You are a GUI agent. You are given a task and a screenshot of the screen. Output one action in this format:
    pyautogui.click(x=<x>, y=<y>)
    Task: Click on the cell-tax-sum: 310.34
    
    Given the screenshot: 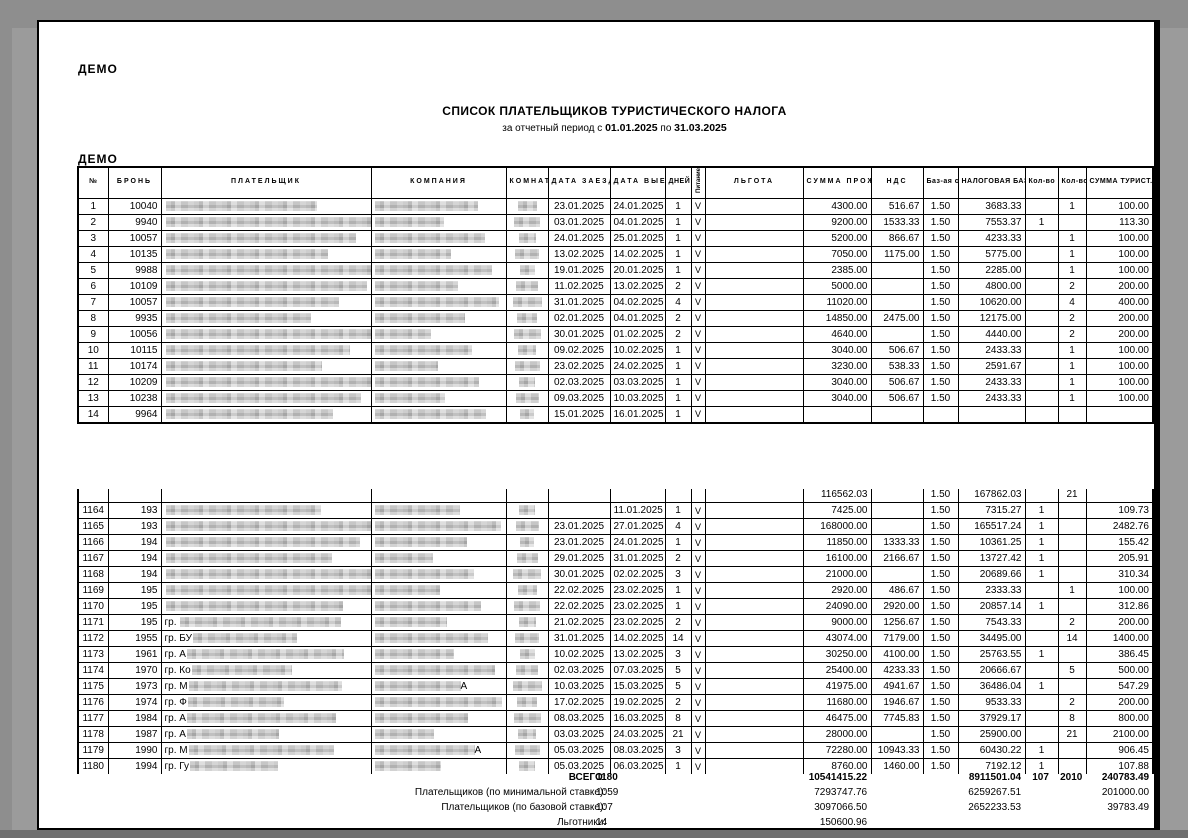 What is the action you would take?
    pyautogui.click(x=1119, y=574)
    